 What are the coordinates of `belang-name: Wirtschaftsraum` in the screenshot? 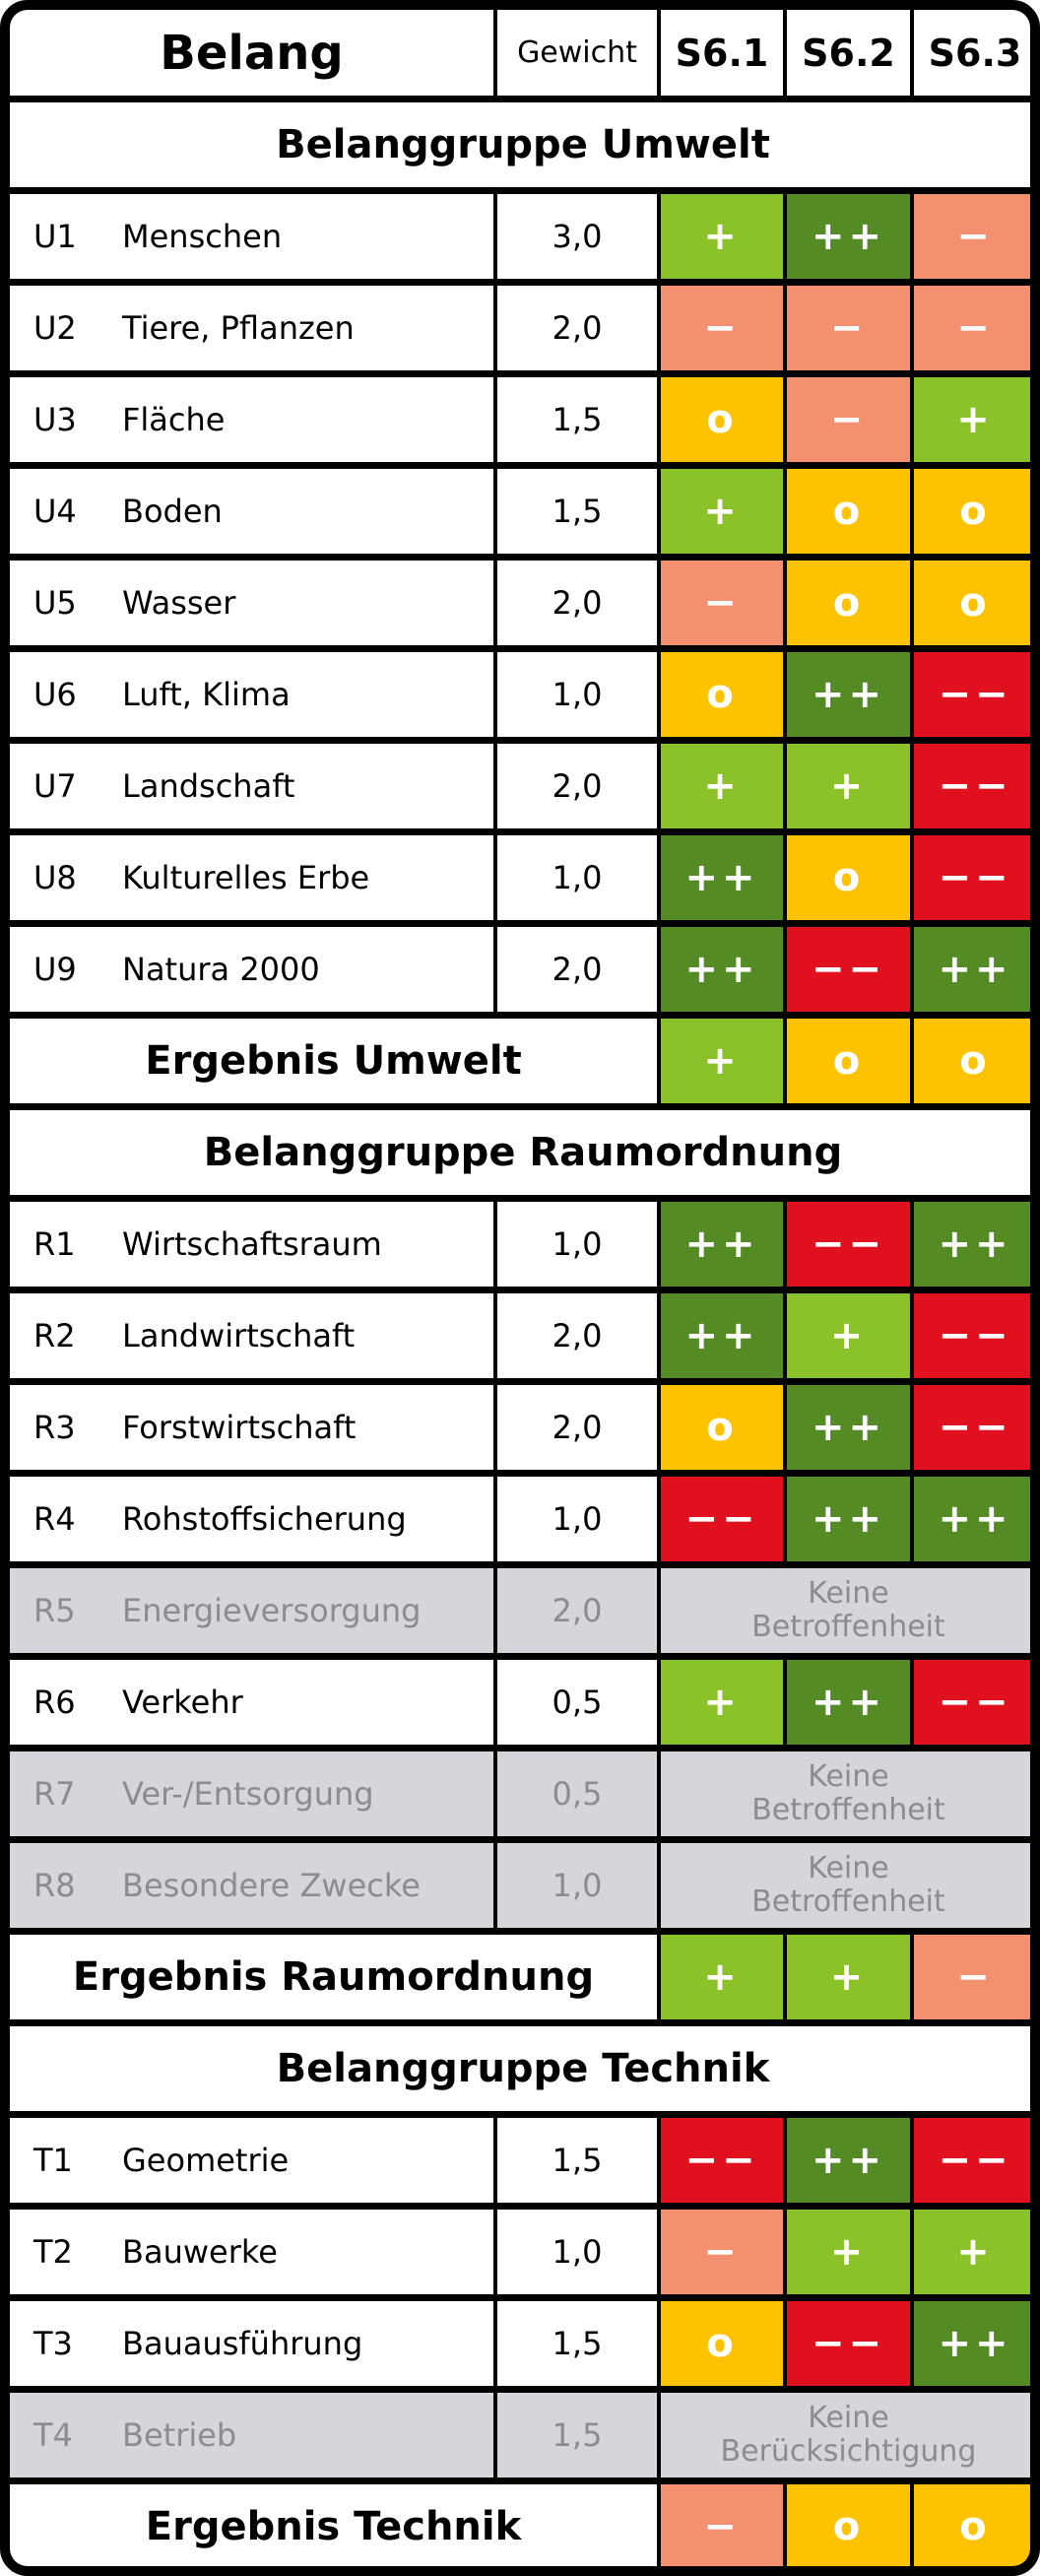 It's located at (252, 1244).